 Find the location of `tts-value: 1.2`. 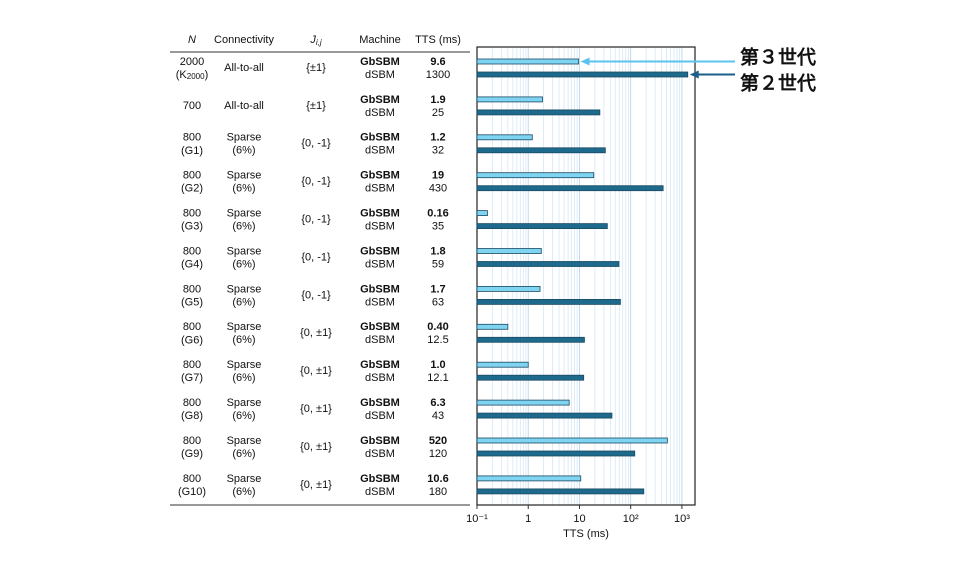

tts-value: 1.2 is located at coordinates (437, 138).